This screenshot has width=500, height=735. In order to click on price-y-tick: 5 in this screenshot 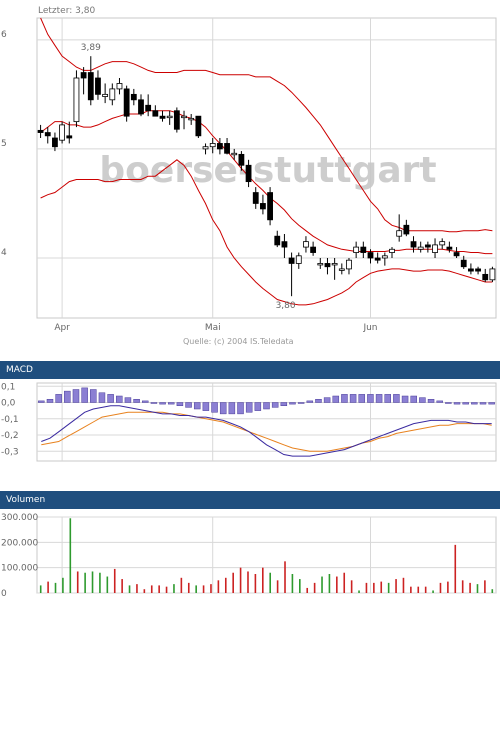, I will do `click(4, 144)`.